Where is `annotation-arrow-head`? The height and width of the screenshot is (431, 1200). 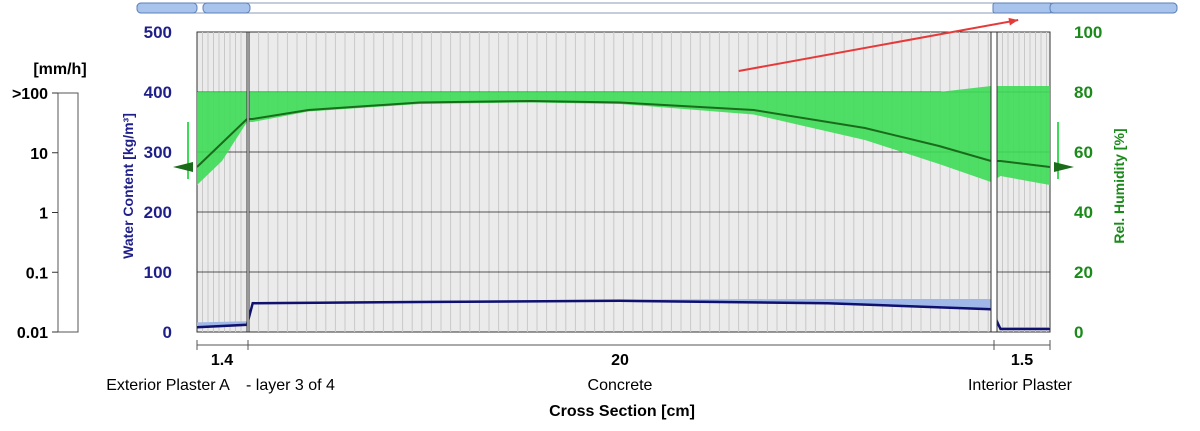 annotation-arrow-head is located at coordinates (1013, 21).